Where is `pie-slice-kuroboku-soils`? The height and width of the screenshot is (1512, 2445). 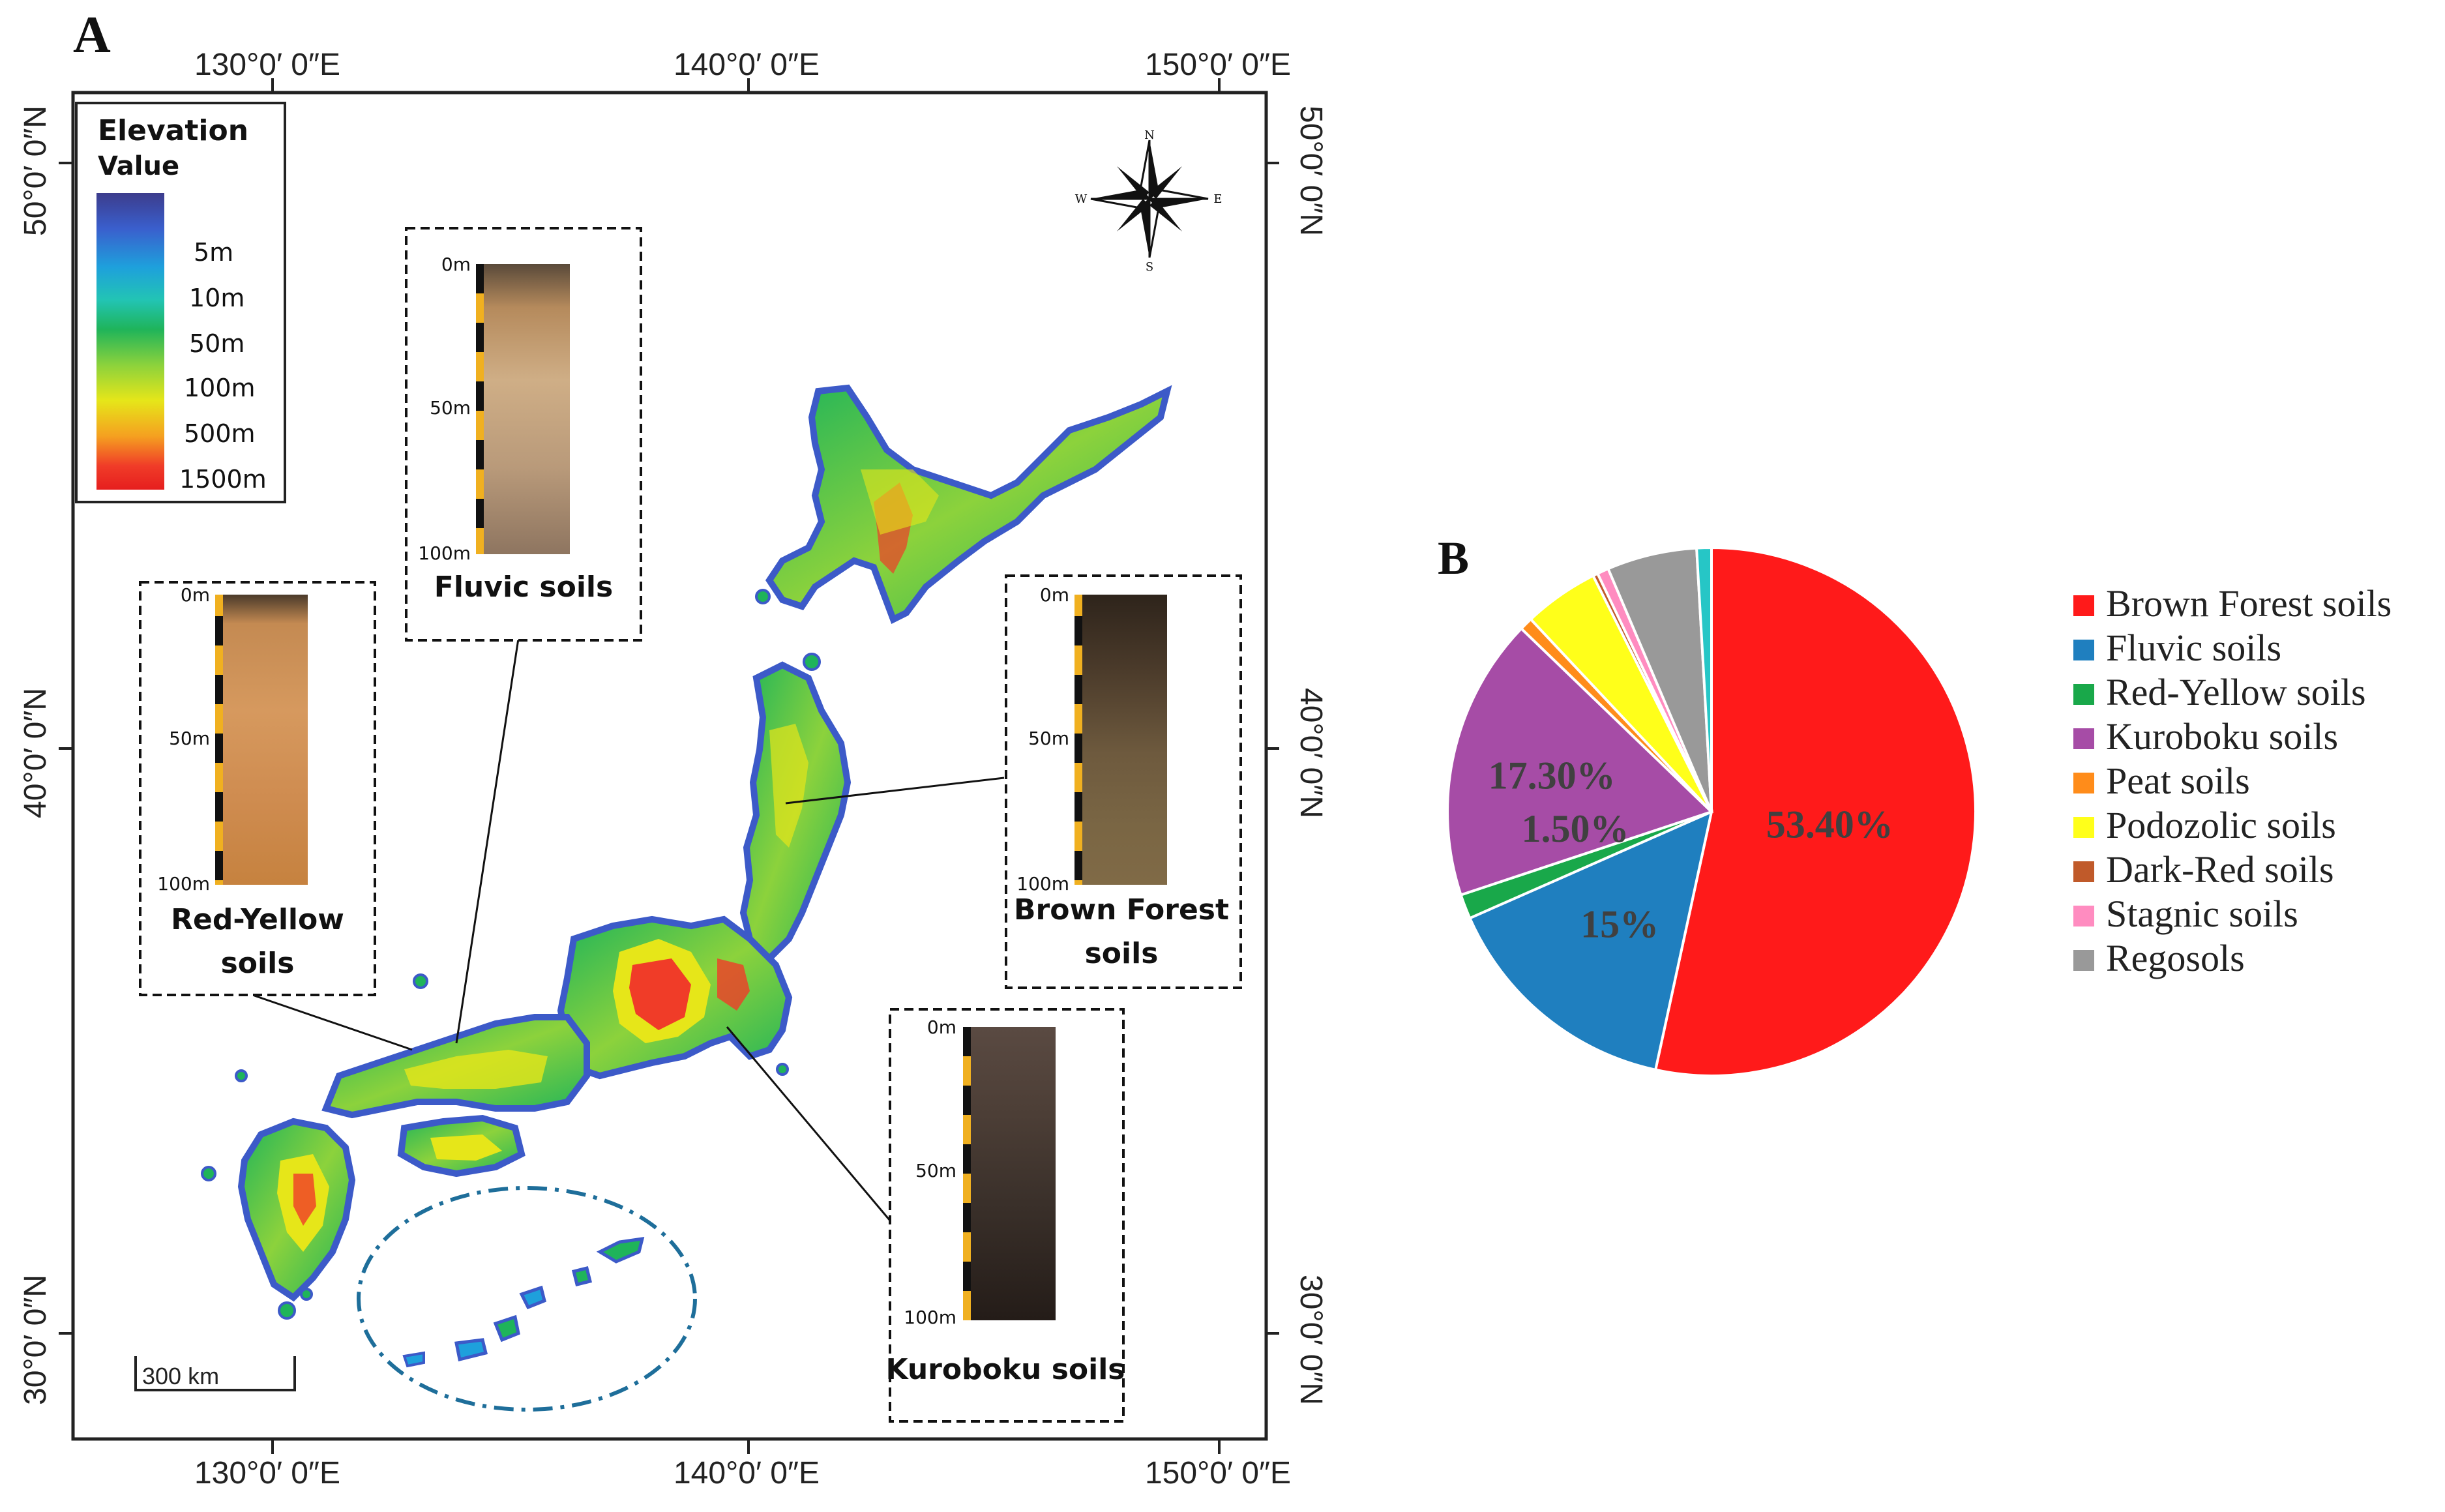
pie-slice-kuroboku-soils is located at coordinates (1580, 762).